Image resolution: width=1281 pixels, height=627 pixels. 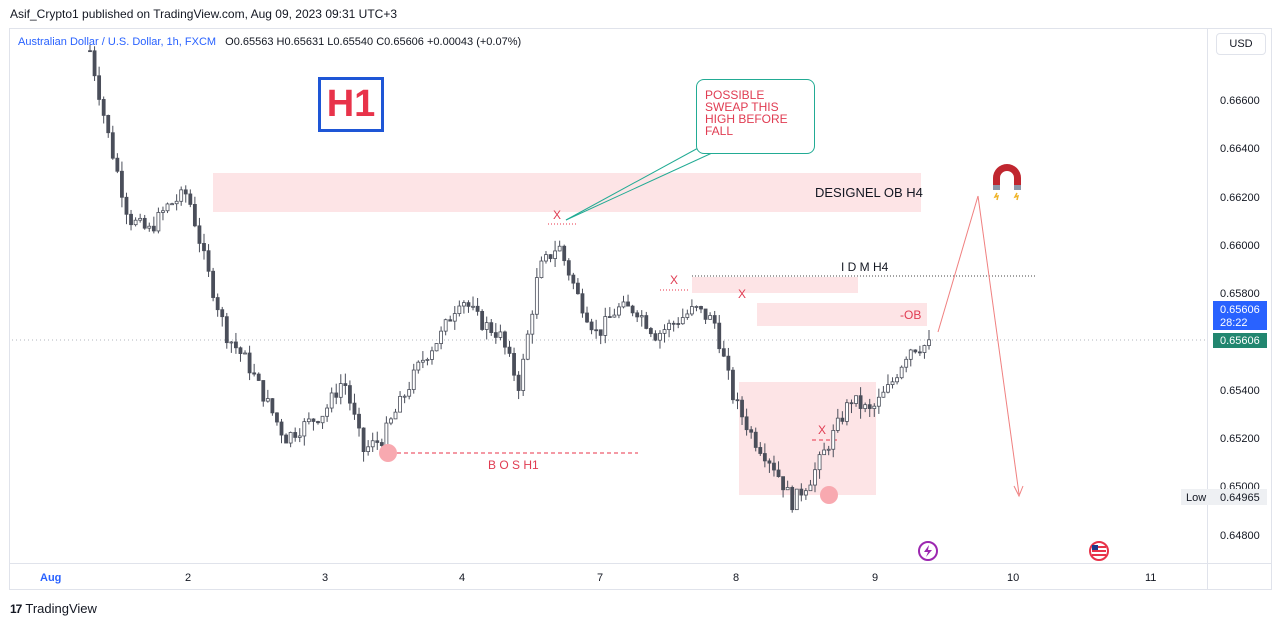 What do you see at coordinates (822, 430) in the screenshot?
I see `x-mark-low: X` at bounding box center [822, 430].